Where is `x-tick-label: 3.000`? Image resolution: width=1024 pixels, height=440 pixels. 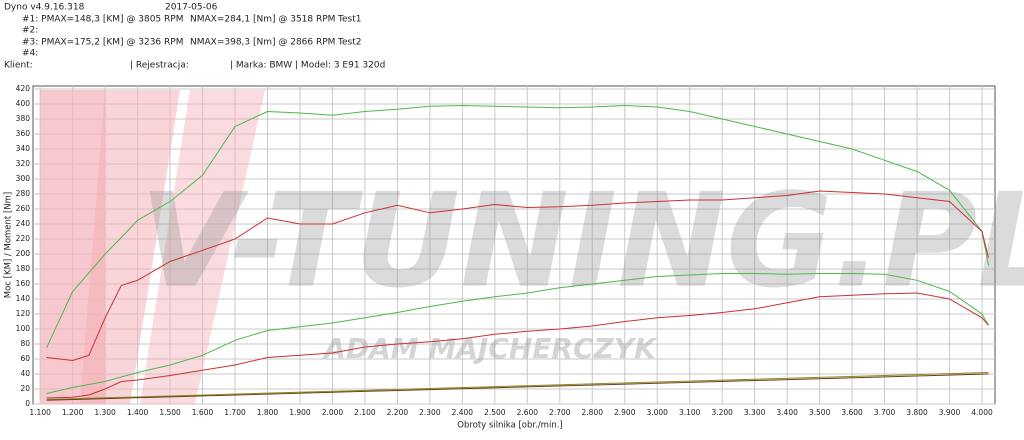 x-tick-label: 3.000 is located at coordinates (657, 412).